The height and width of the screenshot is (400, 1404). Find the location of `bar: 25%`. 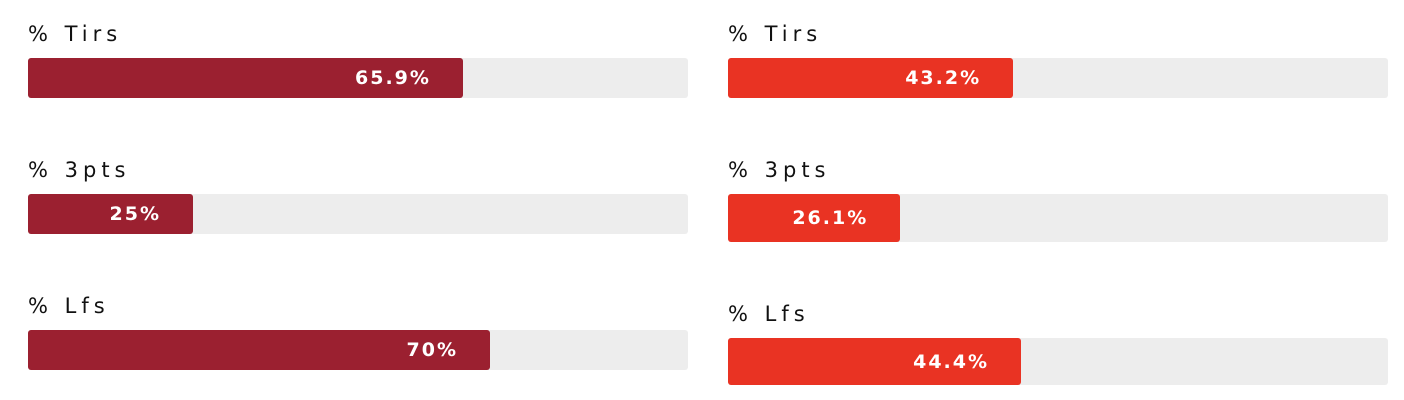

bar: 25% is located at coordinates (110, 214).